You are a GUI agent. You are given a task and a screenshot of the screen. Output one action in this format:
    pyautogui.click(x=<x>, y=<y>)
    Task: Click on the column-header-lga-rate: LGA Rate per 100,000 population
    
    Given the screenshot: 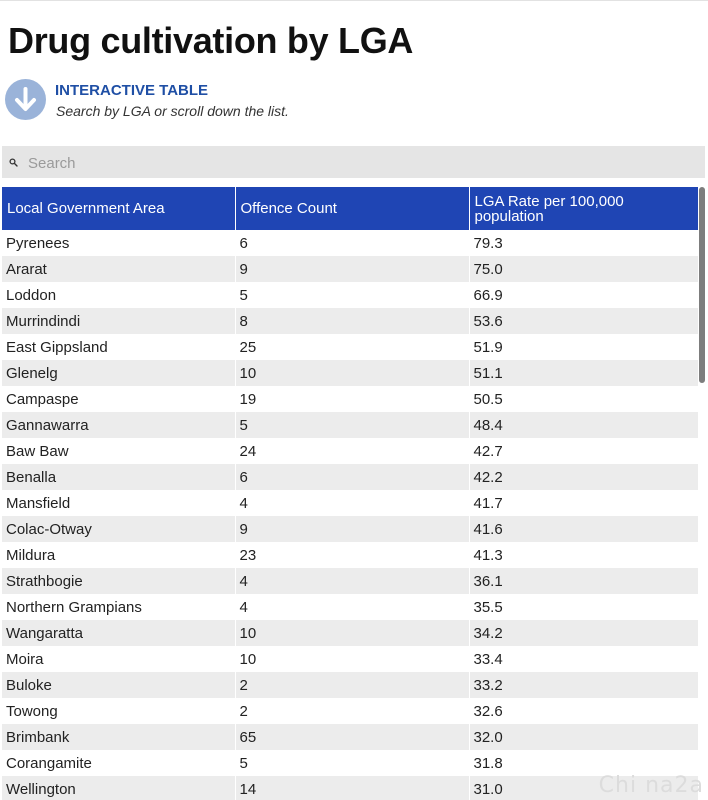 What is the action you would take?
    pyautogui.click(x=583, y=208)
    